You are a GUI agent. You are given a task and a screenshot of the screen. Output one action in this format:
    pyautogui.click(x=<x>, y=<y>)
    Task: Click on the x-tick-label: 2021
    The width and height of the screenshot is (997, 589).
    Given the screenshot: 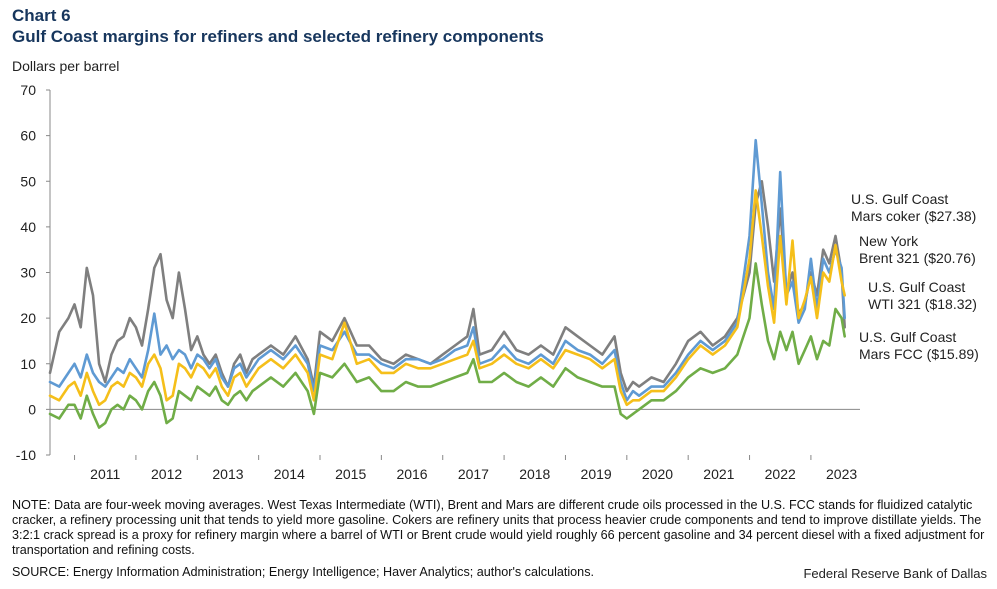 What is the action you would take?
    pyautogui.click(x=718, y=474)
    